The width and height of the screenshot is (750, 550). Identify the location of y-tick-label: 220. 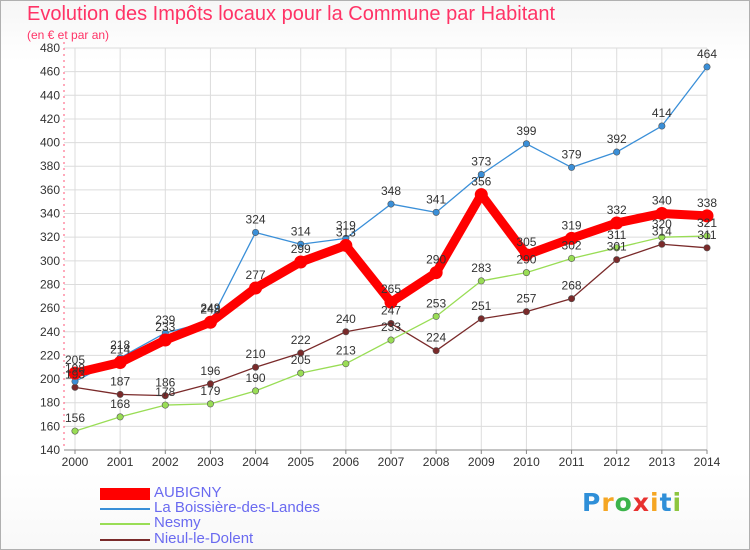
(50, 355).